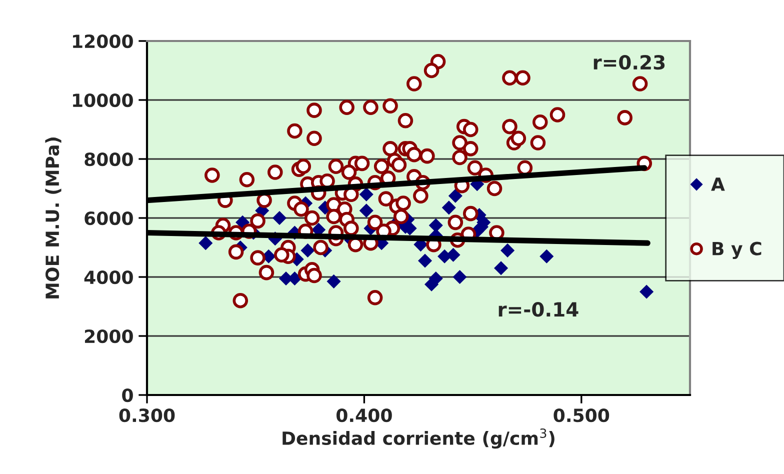 The image size is (784, 474). What do you see at coordinates (108, 277) in the screenshot?
I see `y-tick-label: 4000` at bounding box center [108, 277].